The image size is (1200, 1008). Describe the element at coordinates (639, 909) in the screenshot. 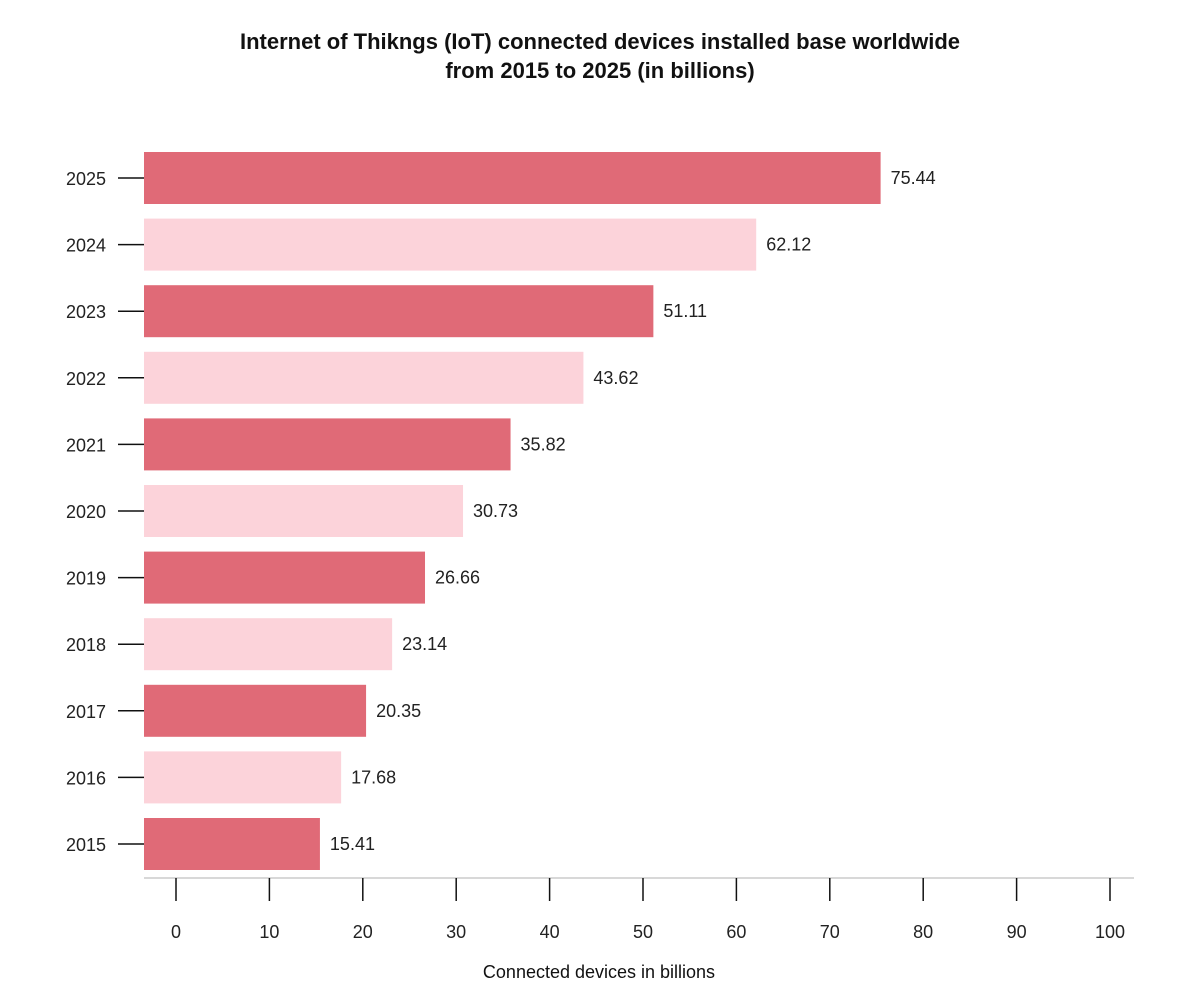

I see `x-axis: 0 10 20 30 40 50 60 70 80 90 100` at that location.